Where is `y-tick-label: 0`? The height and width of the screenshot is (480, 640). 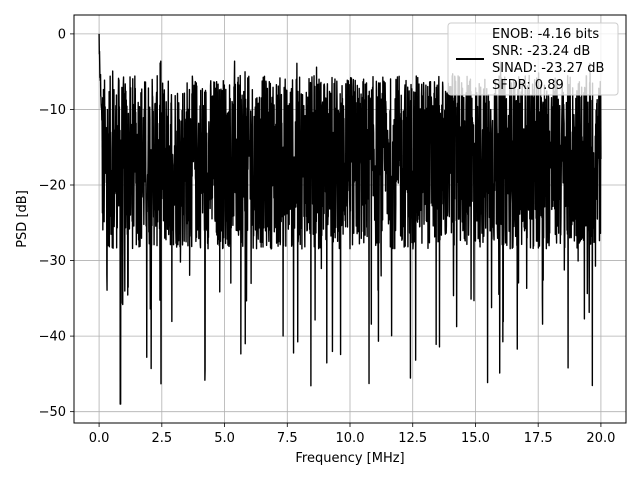
y-tick-label: 0 is located at coordinates (62, 34).